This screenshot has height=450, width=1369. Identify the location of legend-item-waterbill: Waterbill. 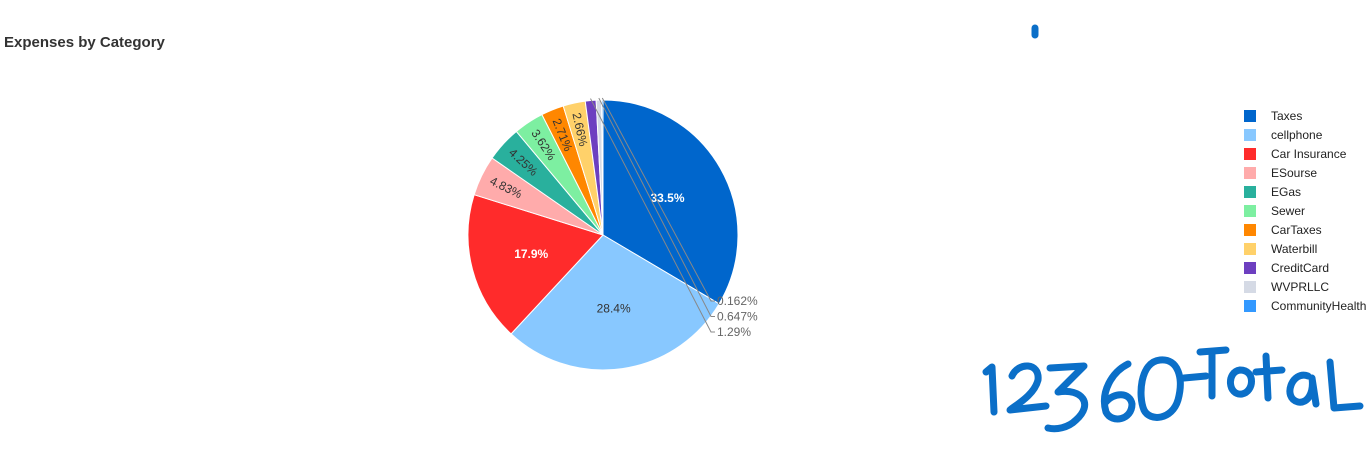
(1305, 248).